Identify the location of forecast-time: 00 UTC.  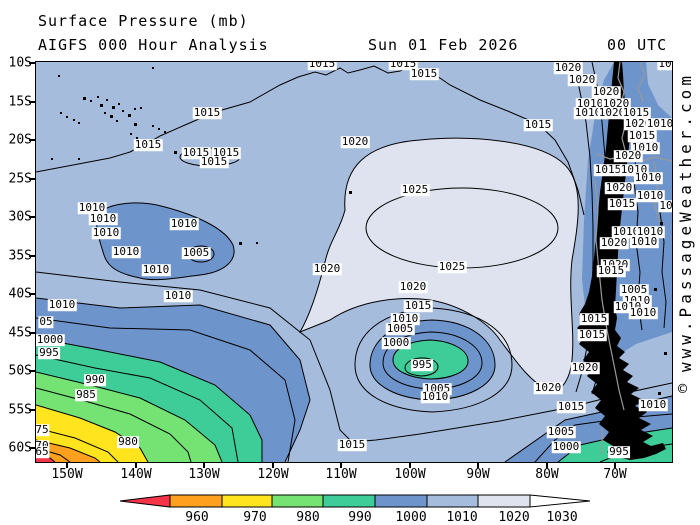
(637, 45).